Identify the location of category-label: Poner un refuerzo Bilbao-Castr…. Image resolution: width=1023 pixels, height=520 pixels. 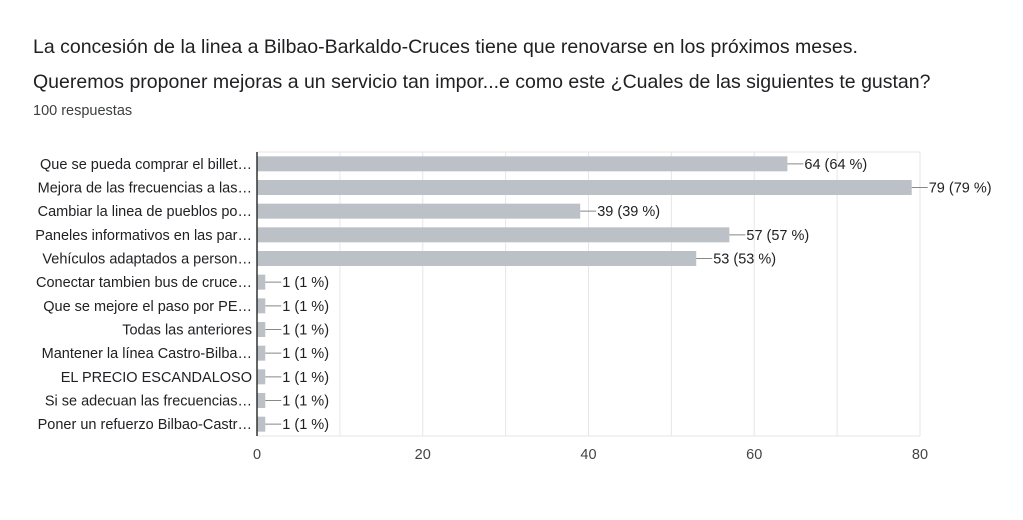
(145, 425).